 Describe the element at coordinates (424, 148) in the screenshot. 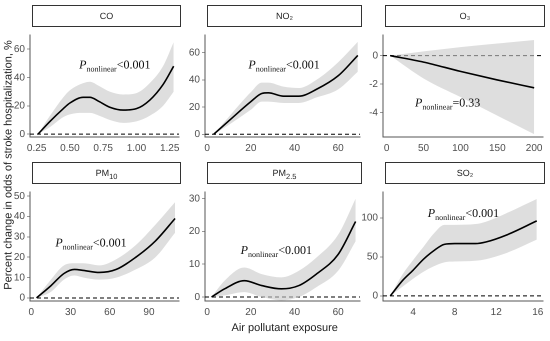

I see `x-tick-label: 50` at that location.